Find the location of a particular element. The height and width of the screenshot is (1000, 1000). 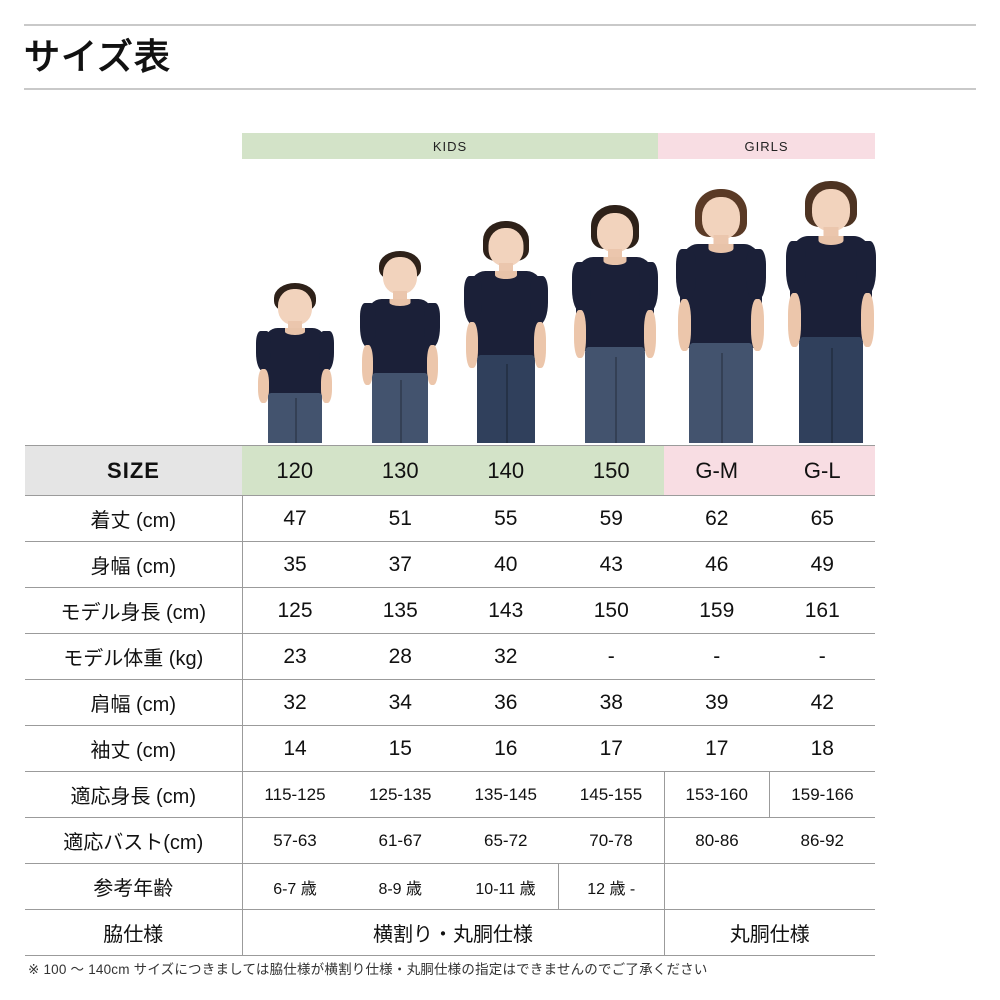

cell-value: 39 is located at coordinates (717, 702).